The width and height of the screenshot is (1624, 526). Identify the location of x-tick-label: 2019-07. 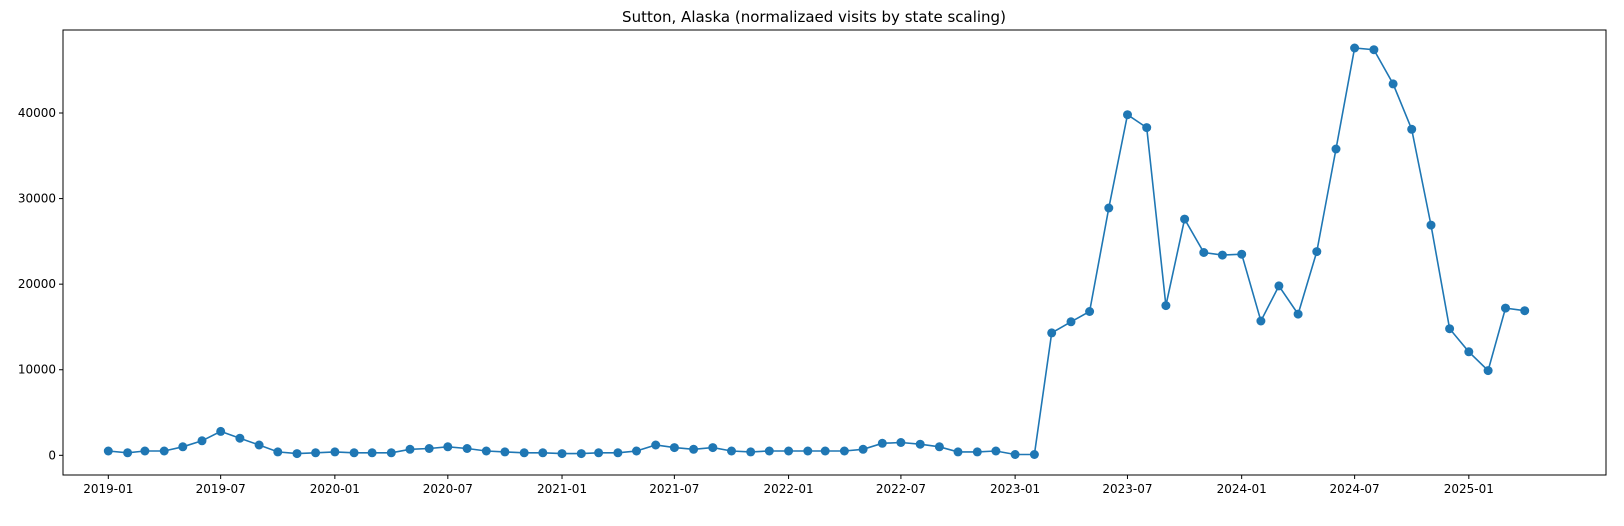
(221, 489).